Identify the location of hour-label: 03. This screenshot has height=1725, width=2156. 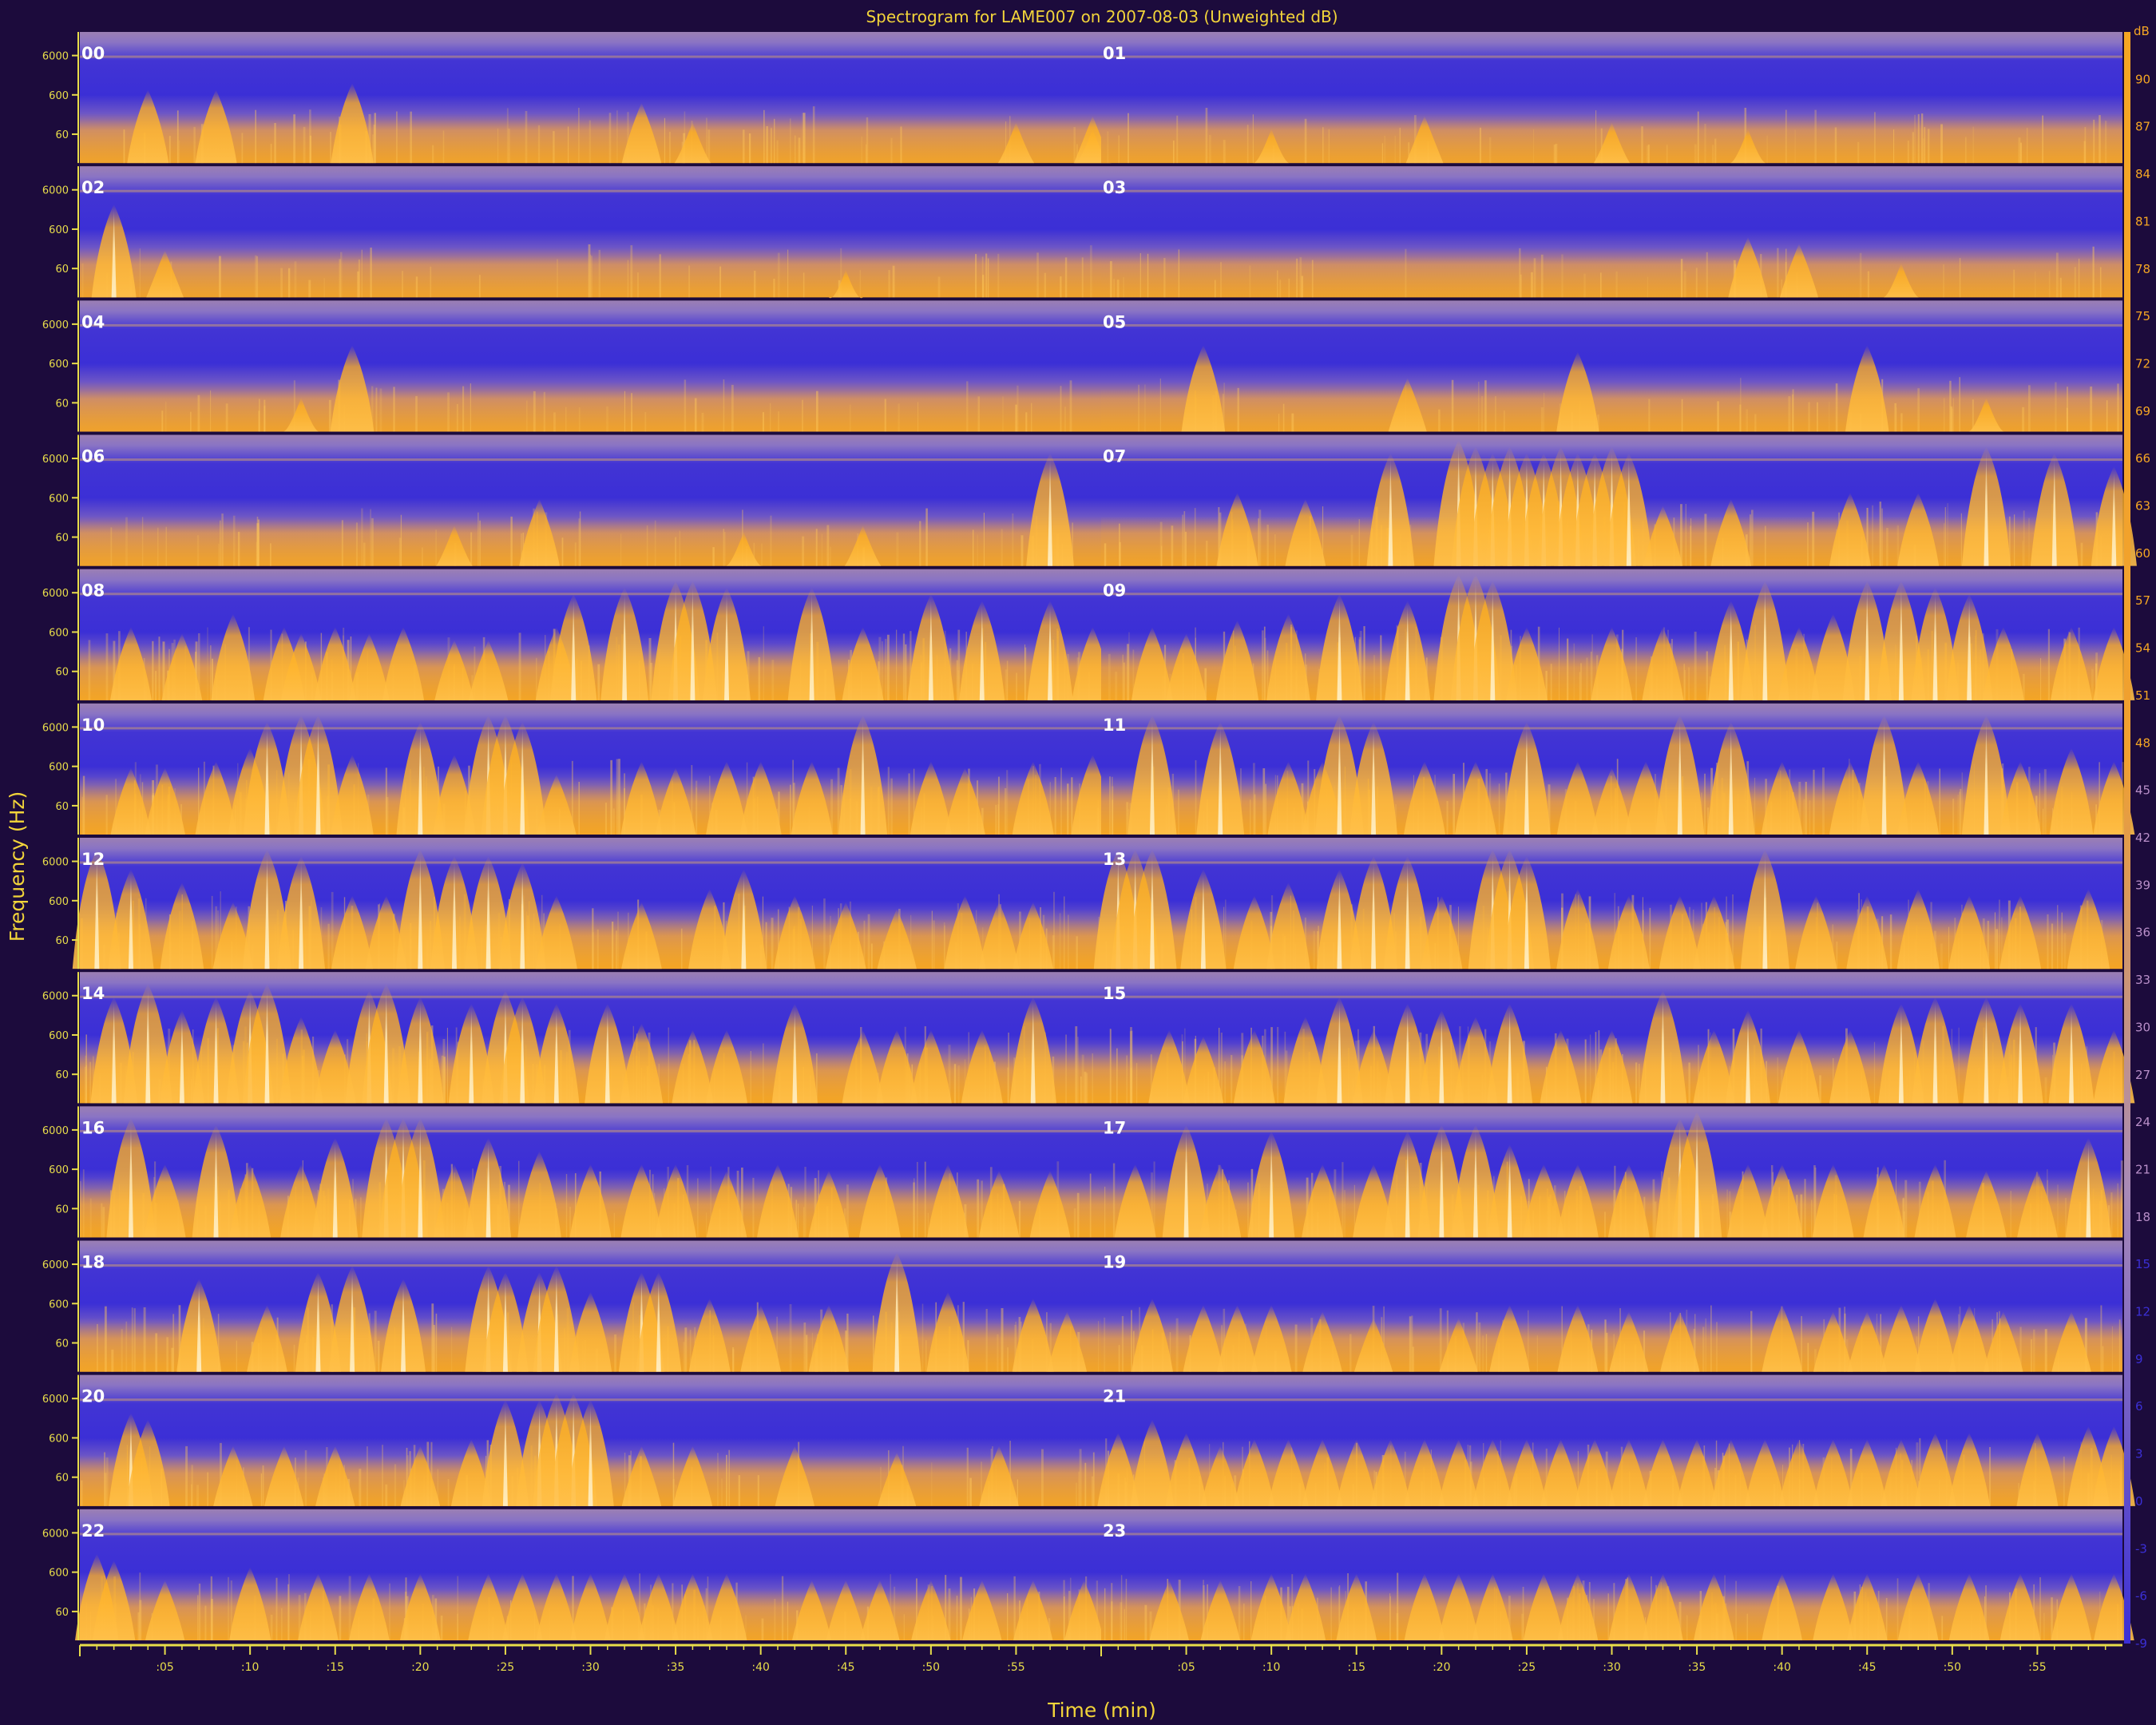
(1114, 188).